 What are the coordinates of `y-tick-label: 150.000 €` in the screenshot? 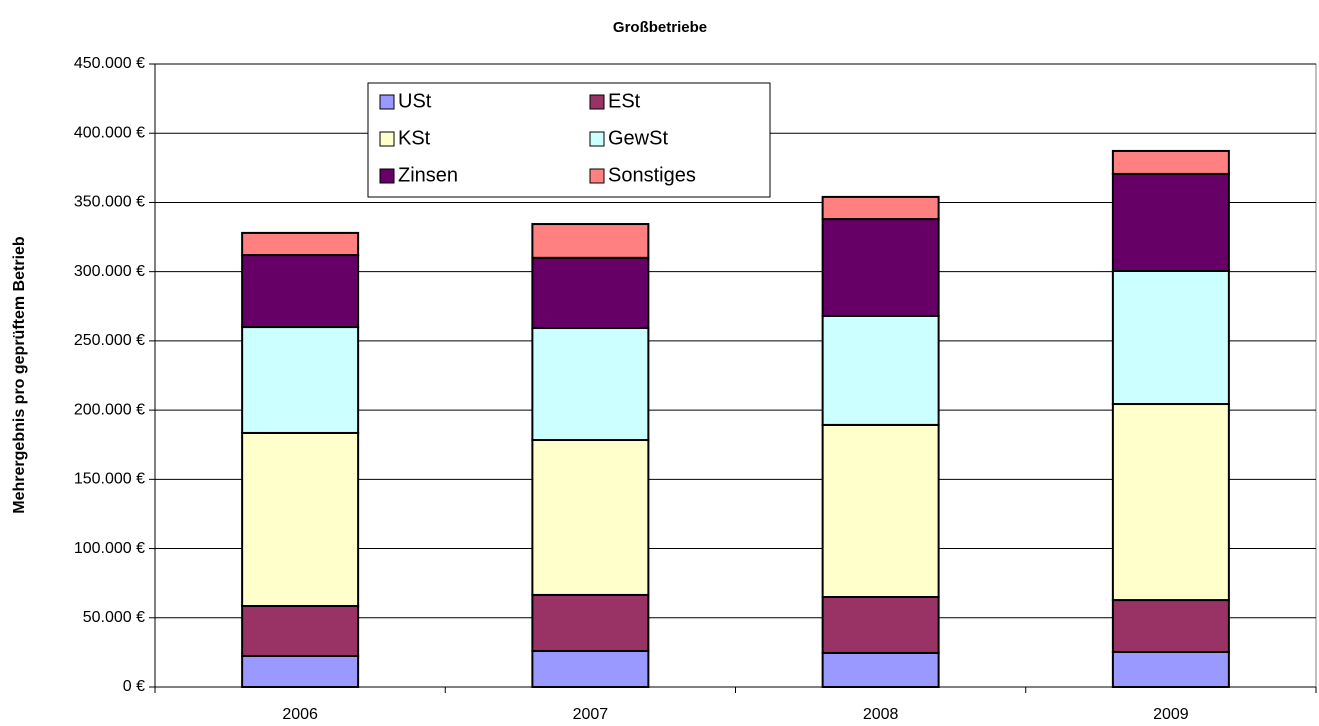 It's located at (109, 479).